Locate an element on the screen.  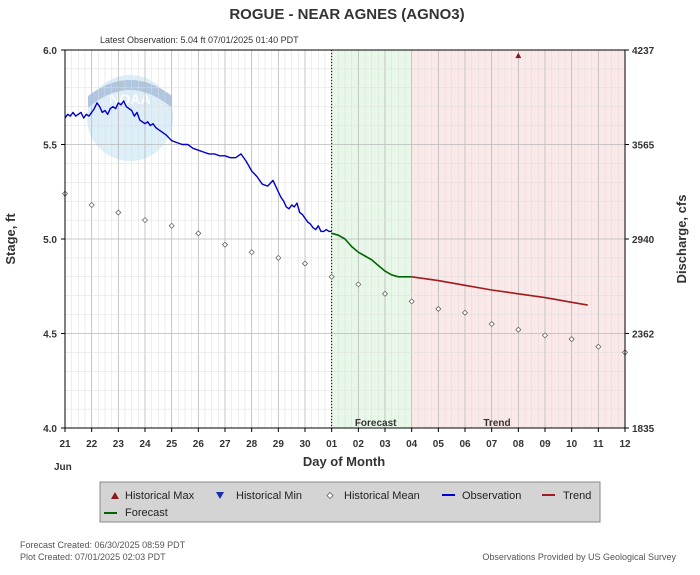
x-tick-label: 30 is located at coordinates (305, 444).